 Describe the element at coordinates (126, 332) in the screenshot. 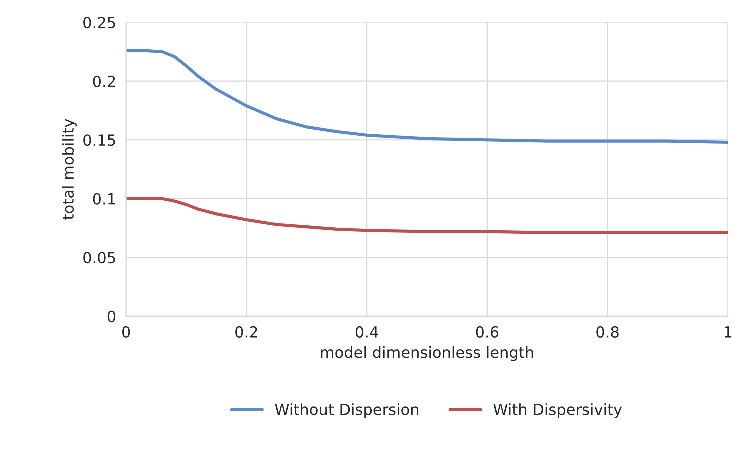

I see `x-tick-label: 0` at that location.